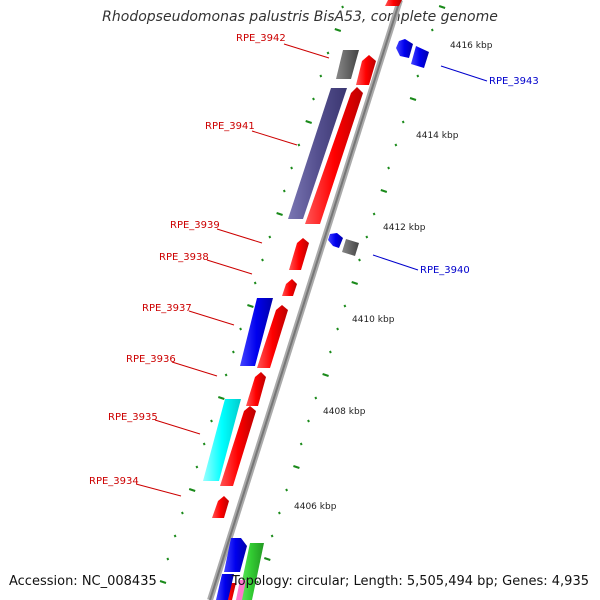 The width and height of the screenshot is (600, 600). What do you see at coordinates (404, 228) in the screenshot?
I see `kbp-label: 4412 kbp` at bounding box center [404, 228].